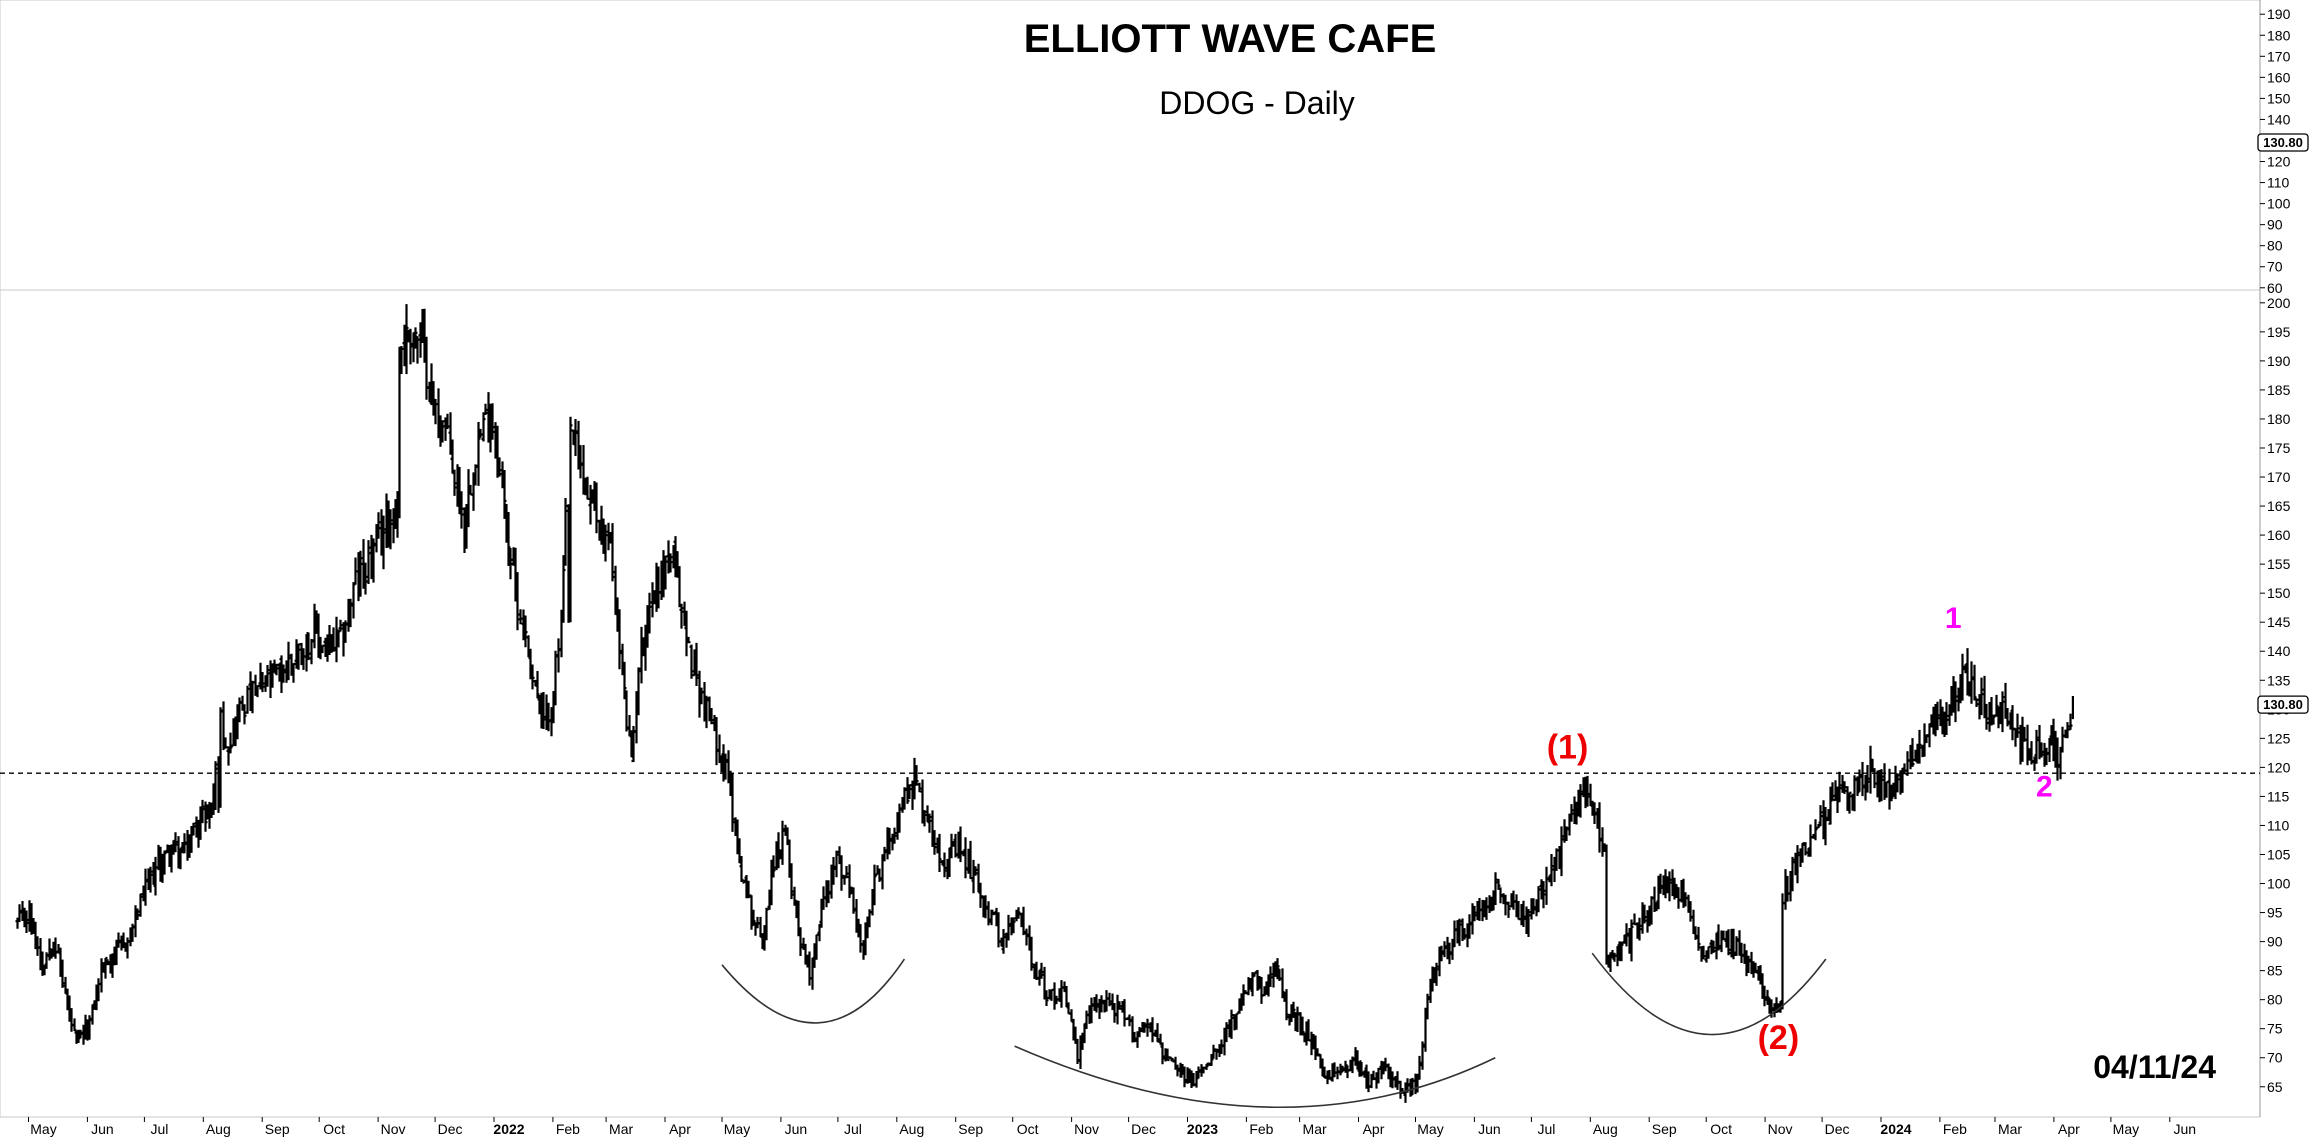 This screenshot has height=1140, width=2309. Describe the element at coordinates (1230, 39) in the screenshot. I see `chart-title: ELLIOTT WAVE CAFE` at that location.